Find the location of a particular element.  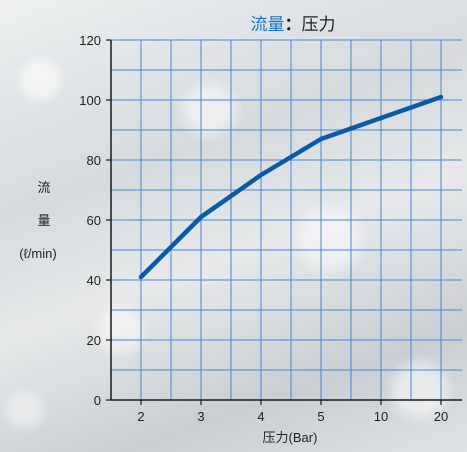

y-tick-label: 100 is located at coordinates (90, 100).